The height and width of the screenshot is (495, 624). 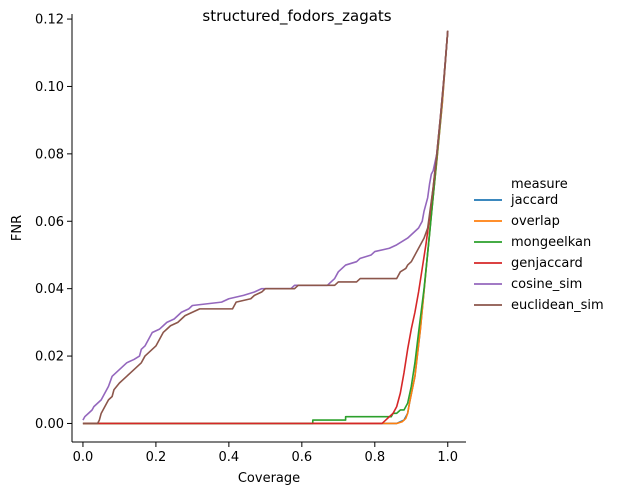 I want to click on legend-label-cosine_sim: cosine_sim, so click(x=546, y=284).